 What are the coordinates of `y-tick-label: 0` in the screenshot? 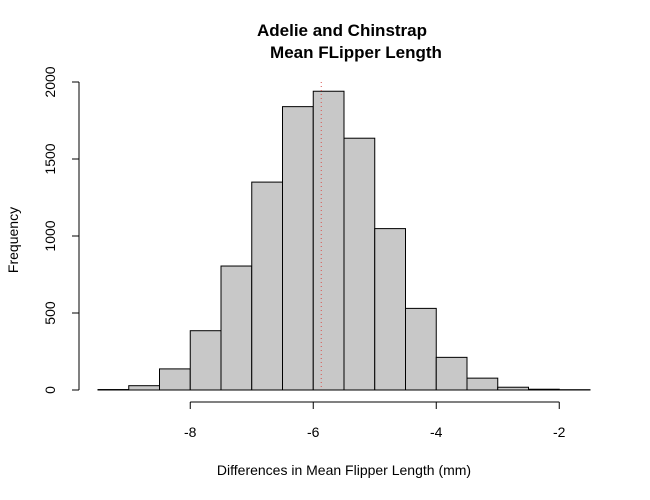 It's located at (50, 390).